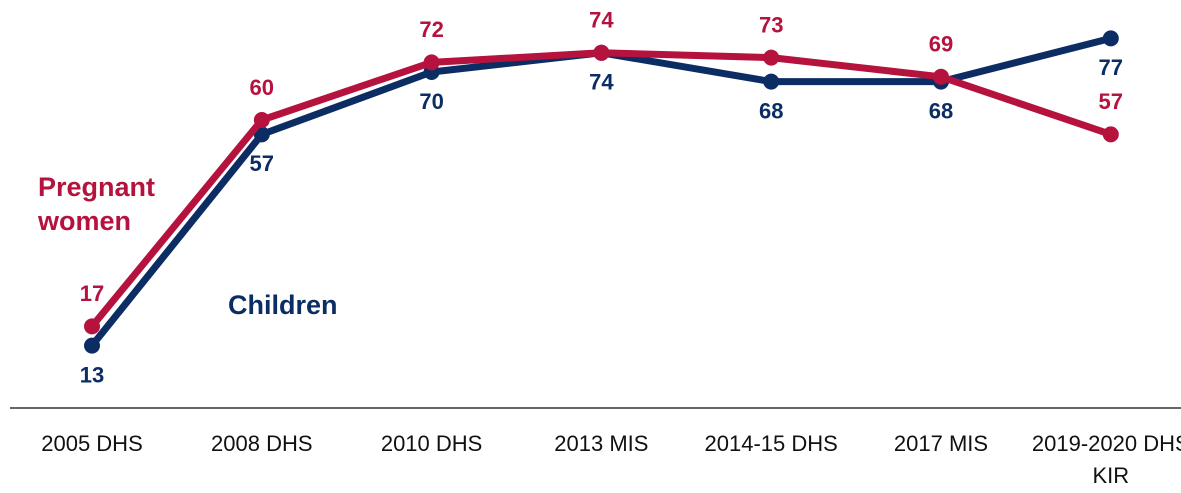  What do you see at coordinates (92, 293) in the screenshot?
I see `data-label: 17` at bounding box center [92, 293].